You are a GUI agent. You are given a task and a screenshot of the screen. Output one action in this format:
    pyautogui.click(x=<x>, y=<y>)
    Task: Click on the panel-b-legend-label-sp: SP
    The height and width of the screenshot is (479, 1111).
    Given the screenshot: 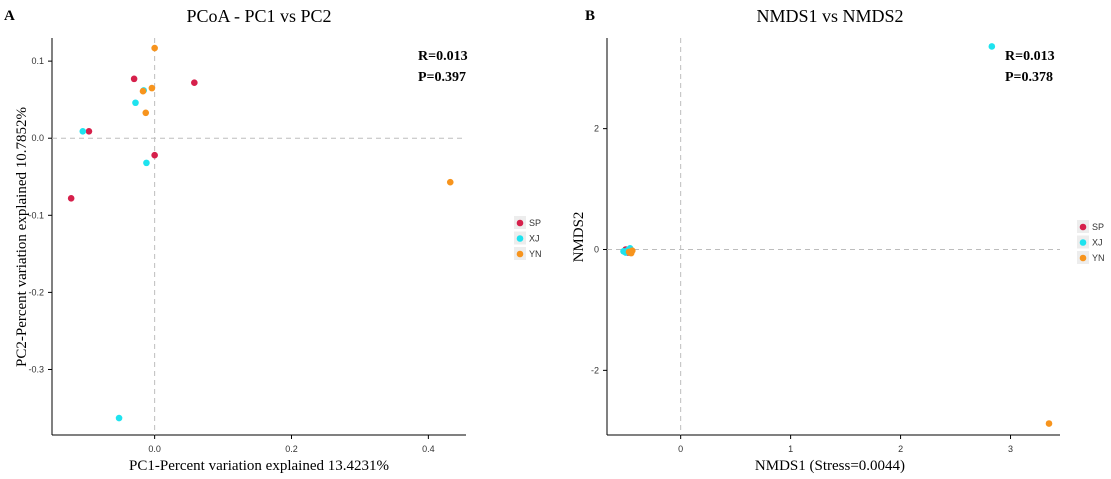 What is the action you would take?
    pyautogui.click(x=1098, y=227)
    